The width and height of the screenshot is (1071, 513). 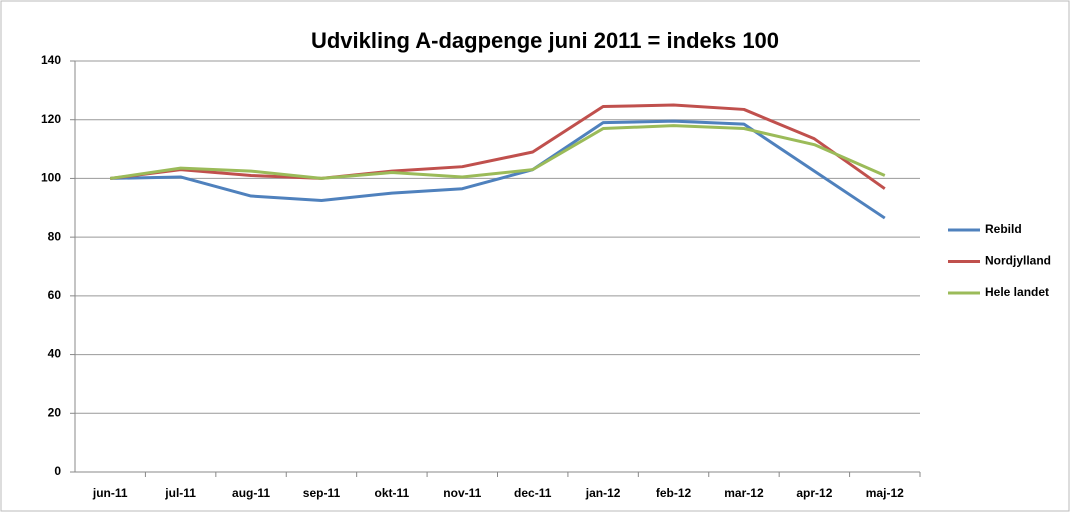 What do you see at coordinates (55, 412) in the screenshot?
I see `y-tick-label: 20` at bounding box center [55, 412].